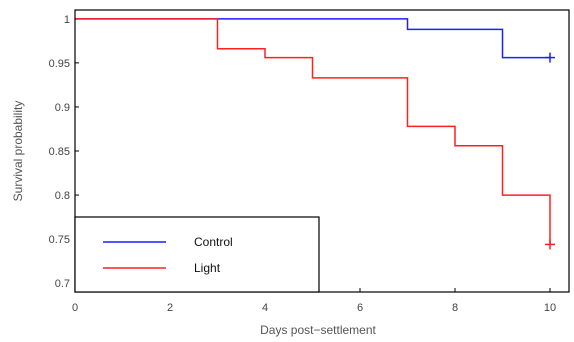 The height and width of the screenshot is (342, 574). I want to click on y-tick-label: 0.8, so click(62, 196).